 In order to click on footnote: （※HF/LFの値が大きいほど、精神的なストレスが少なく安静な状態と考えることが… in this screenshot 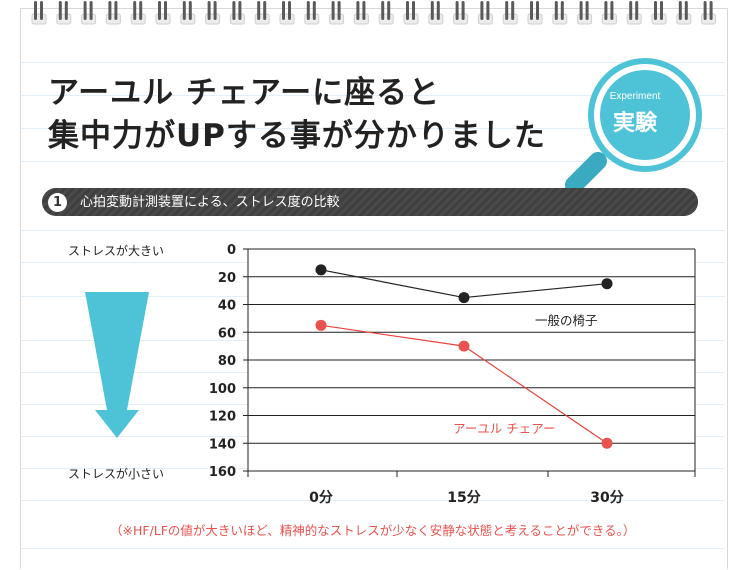, I will do `click(373, 530)`.